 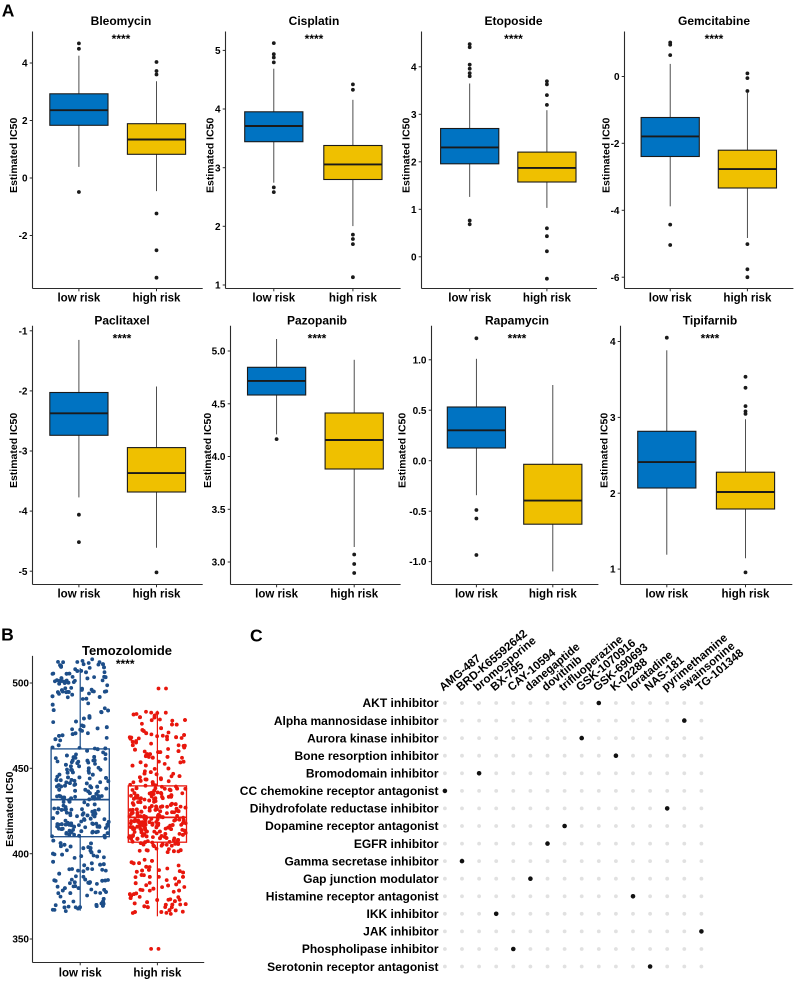 What do you see at coordinates (420, 461) in the screenshot?
I see `svg-text: 0.0` at bounding box center [420, 461].